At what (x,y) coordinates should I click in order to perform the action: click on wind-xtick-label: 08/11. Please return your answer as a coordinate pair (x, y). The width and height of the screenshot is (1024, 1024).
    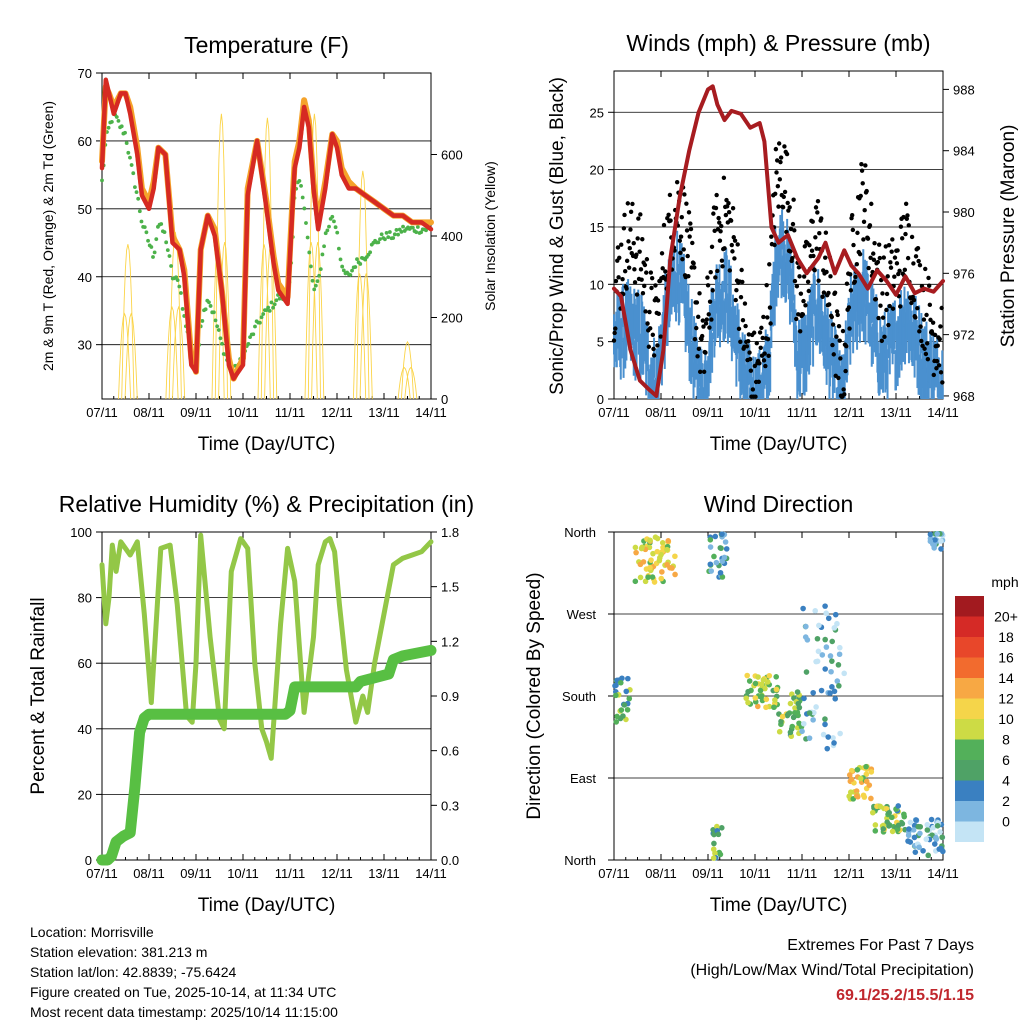
    Looking at the image, I should click on (661, 412).